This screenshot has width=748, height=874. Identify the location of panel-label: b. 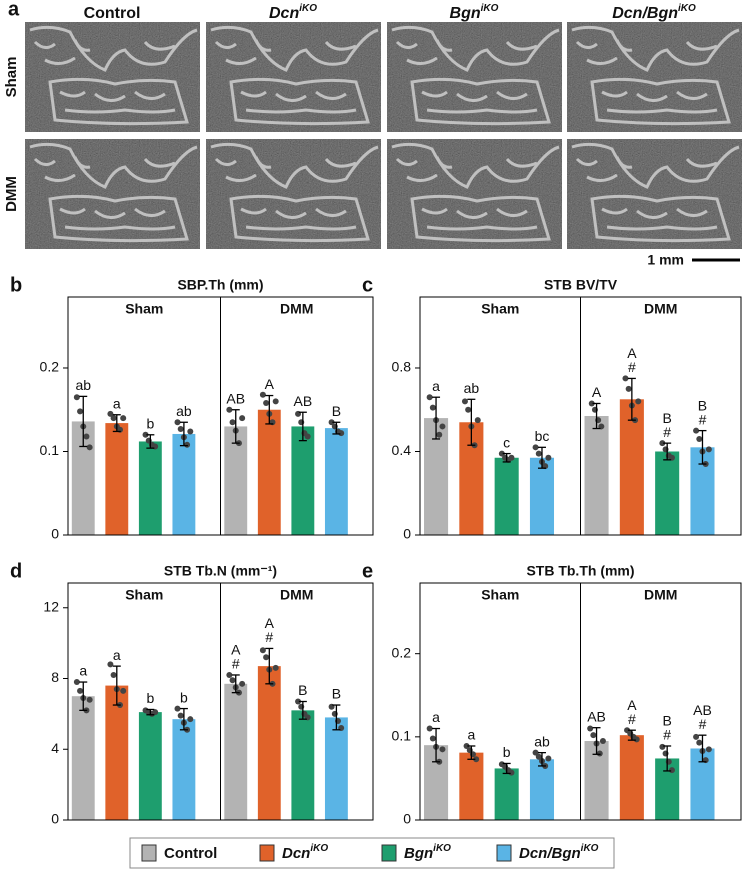
(16, 285).